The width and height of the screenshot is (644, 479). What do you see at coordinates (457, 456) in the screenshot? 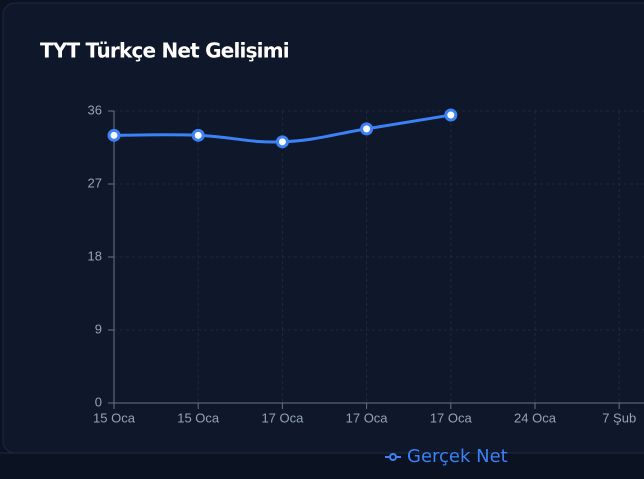
I see `legend-label: Gerçek Net` at bounding box center [457, 456].